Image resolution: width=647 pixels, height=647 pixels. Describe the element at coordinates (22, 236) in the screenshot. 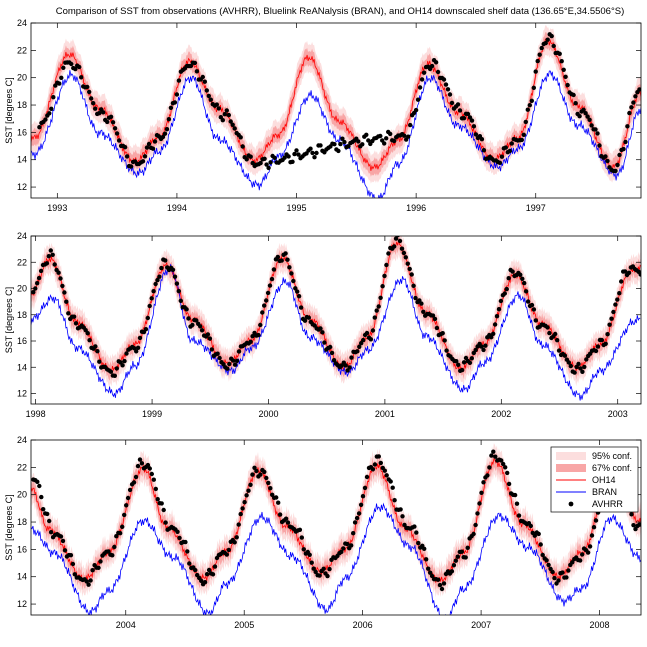

I see `y-tick-label: 24` at that location.